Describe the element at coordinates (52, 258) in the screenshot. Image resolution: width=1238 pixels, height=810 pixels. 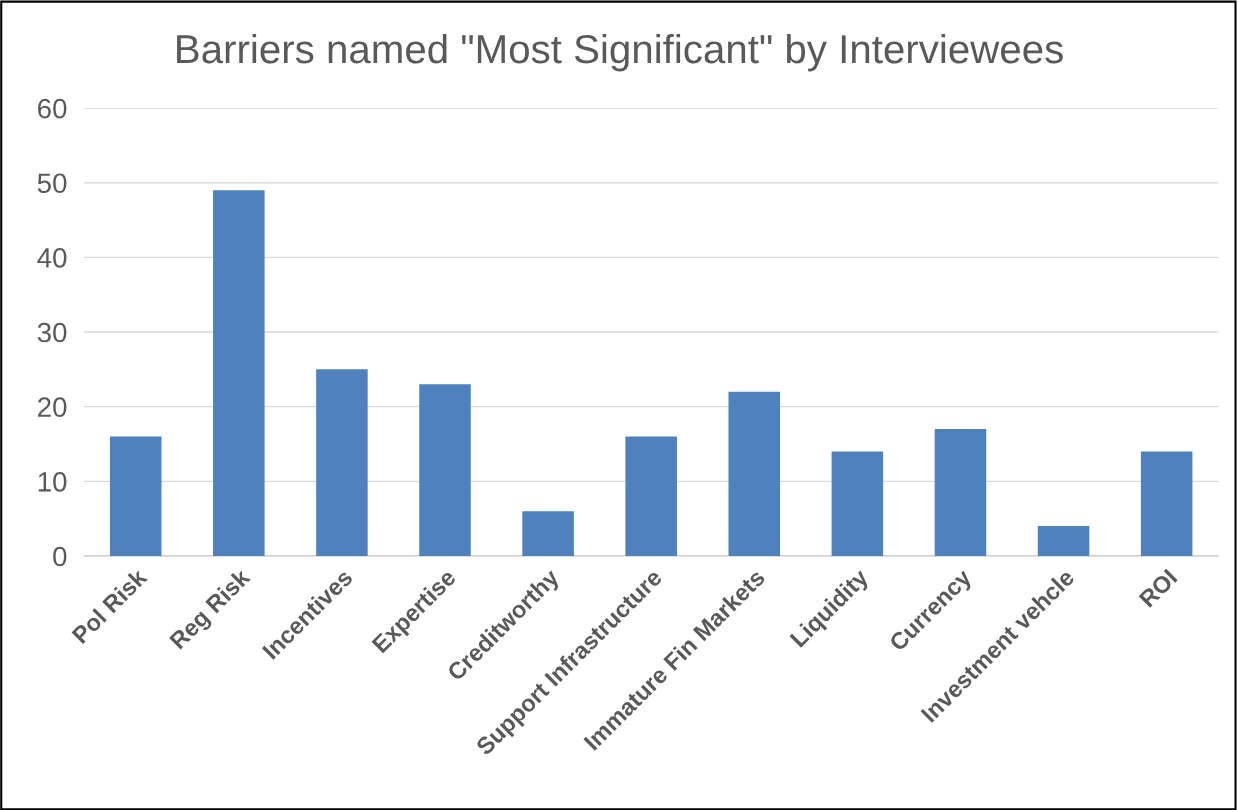
I see `y-tick-label: 40` at that location.